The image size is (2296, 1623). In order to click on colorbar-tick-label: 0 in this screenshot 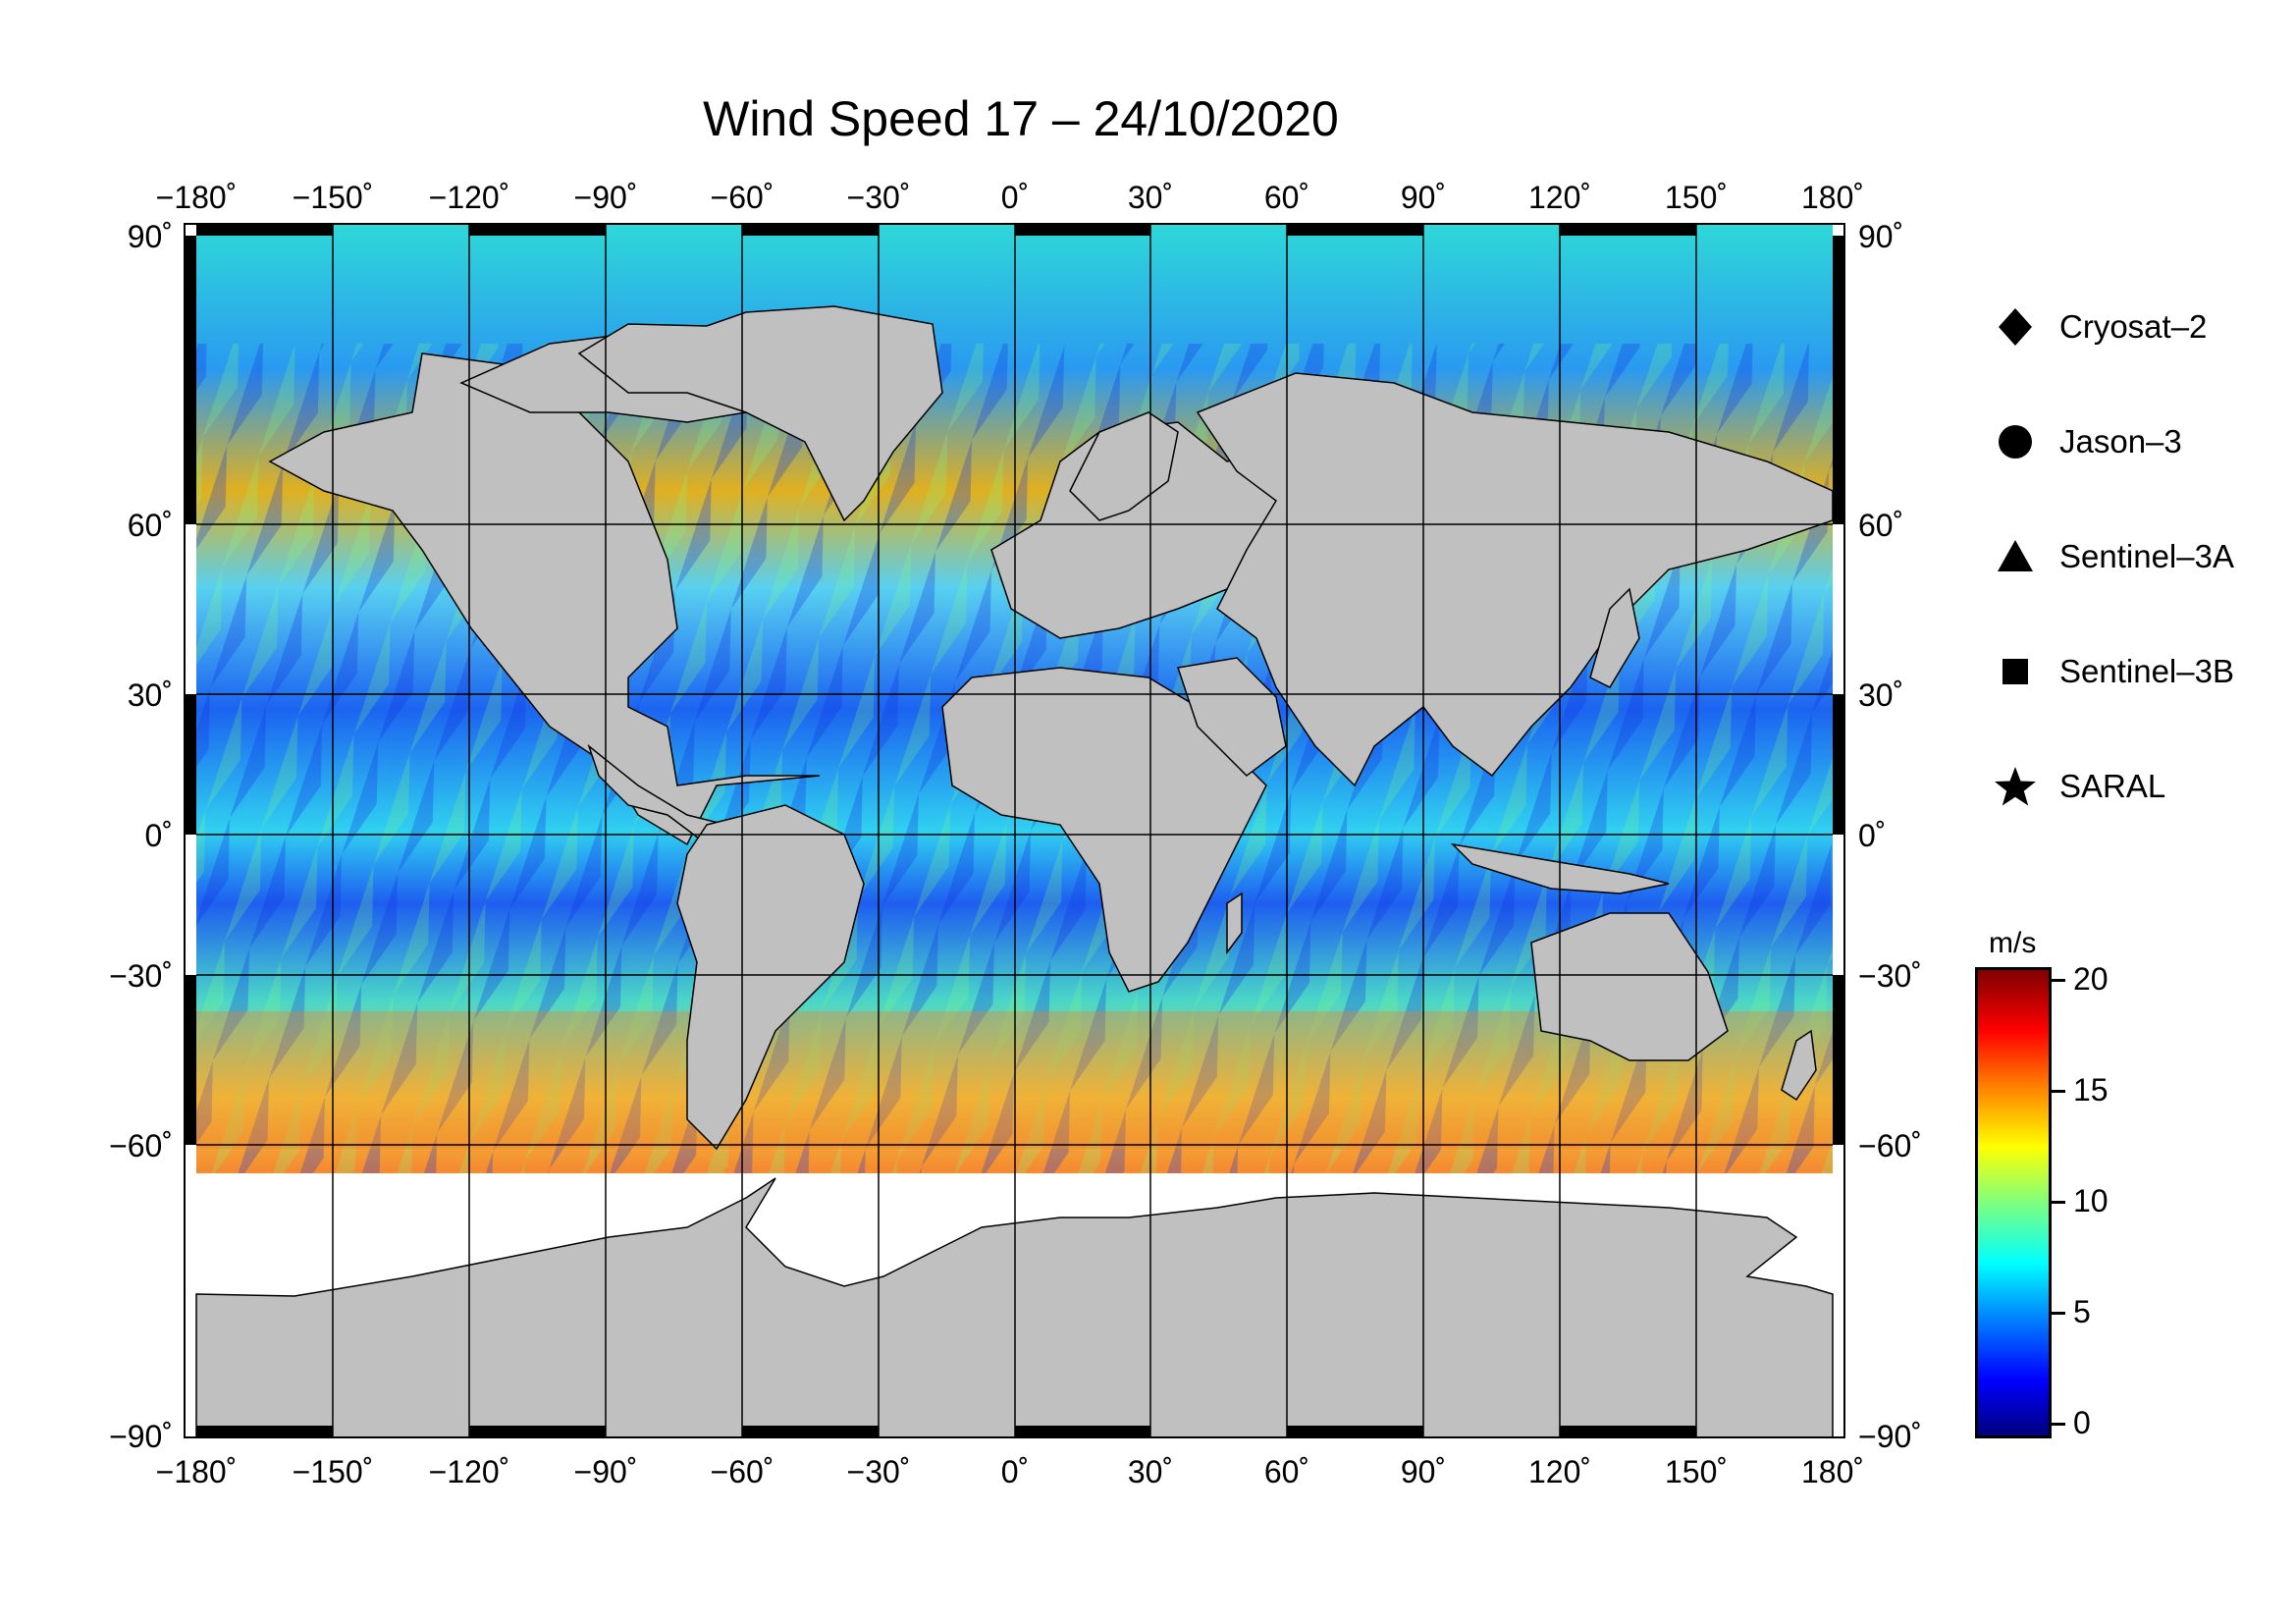, I will do `click(2082, 1422)`.